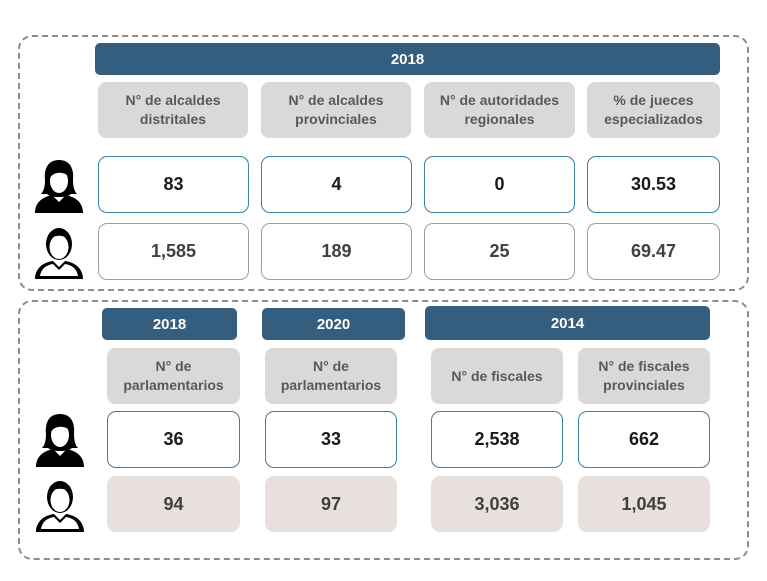  What do you see at coordinates (333, 324) in the screenshot?
I see `year-band-2020: 2020` at bounding box center [333, 324].